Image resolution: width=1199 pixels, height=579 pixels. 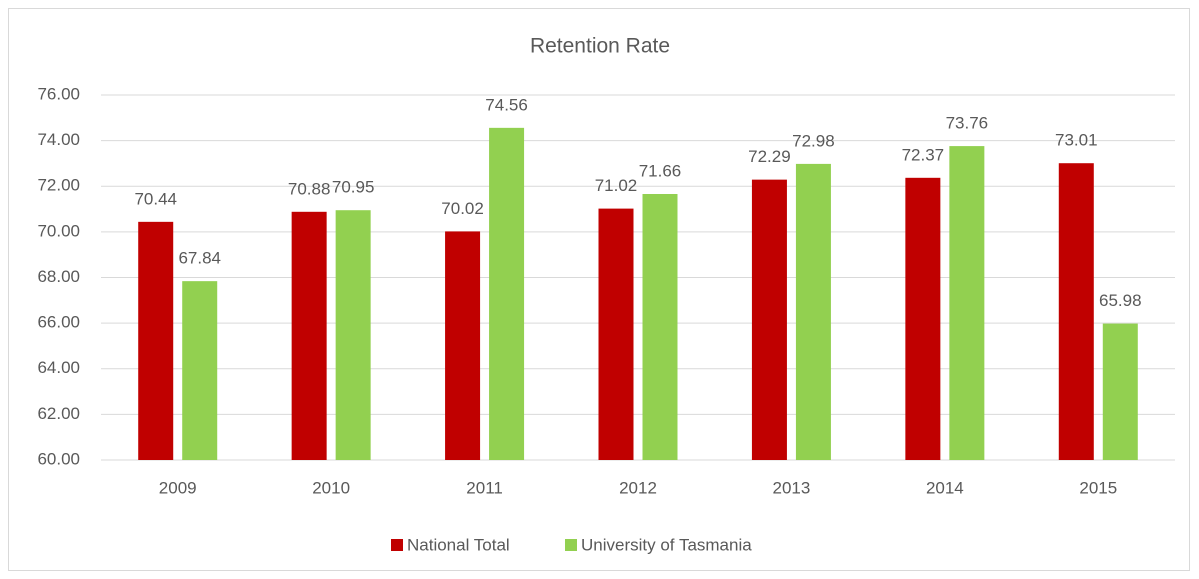 What do you see at coordinates (462, 208) in the screenshot?
I see `data-label: 70.02` at bounding box center [462, 208].